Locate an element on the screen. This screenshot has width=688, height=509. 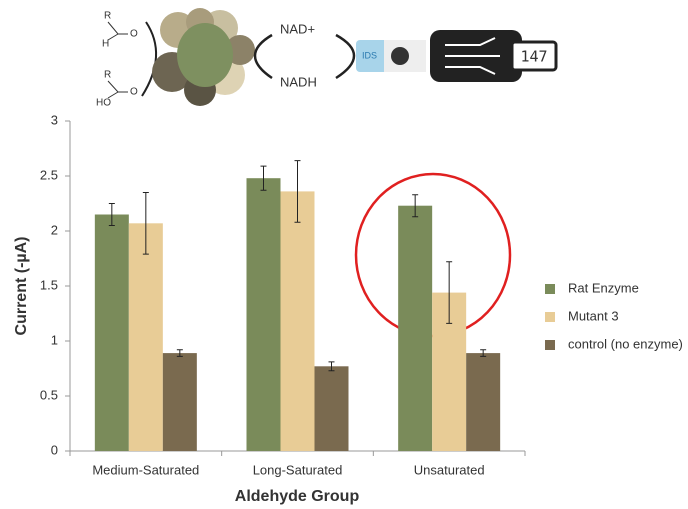
legend-label: Rat Enzyme is located at coordinates (603, 287).